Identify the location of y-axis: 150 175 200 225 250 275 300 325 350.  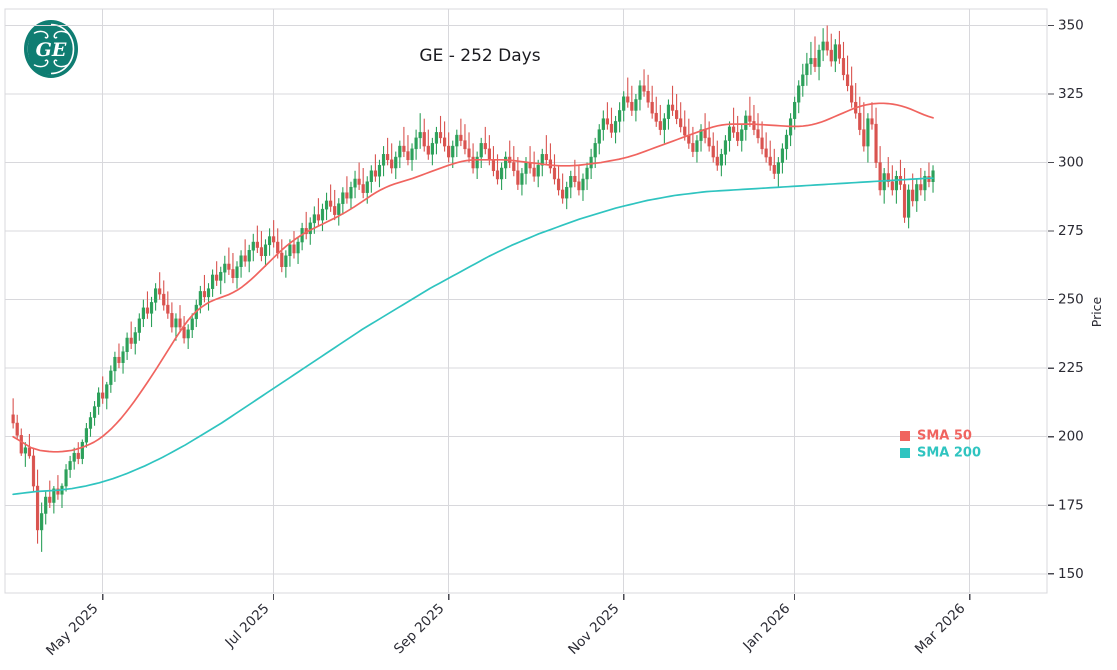
(1066, 299).